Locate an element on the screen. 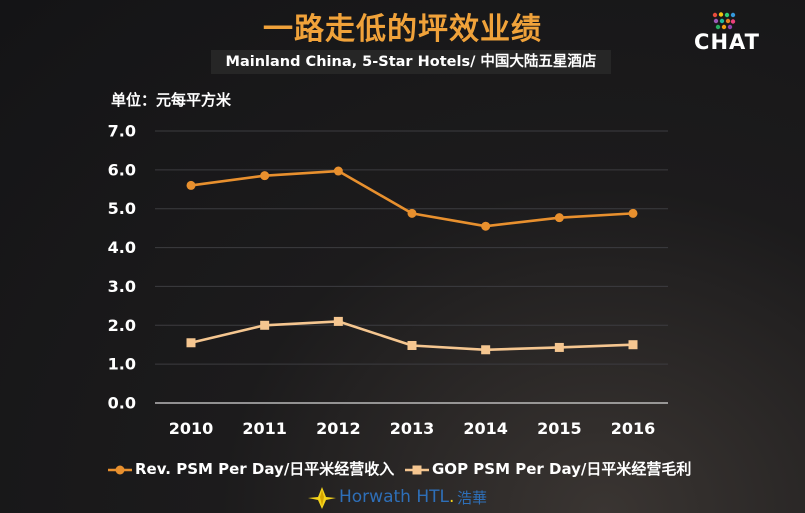 The image size is (805, 513). y-tick-7.0: 7.0 is located at coordinates (122, 131).